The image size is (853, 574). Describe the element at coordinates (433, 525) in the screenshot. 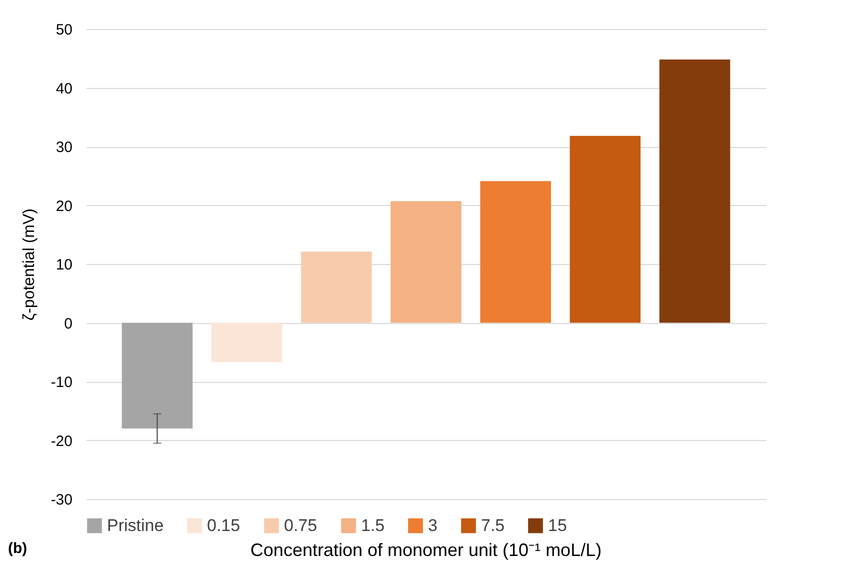

I see `legend-label: 3` at that location.